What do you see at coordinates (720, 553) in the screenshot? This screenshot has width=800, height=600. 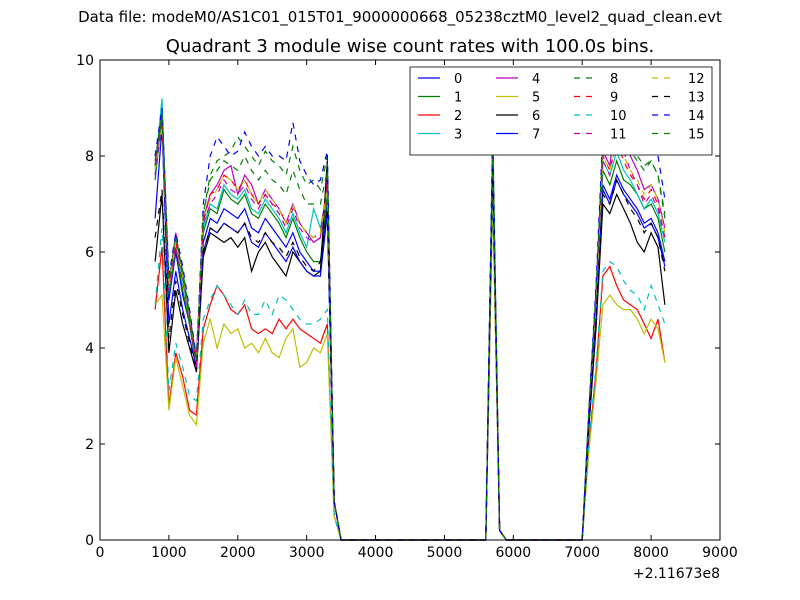 I see `x-tick-label: 9000` at bounding box center [720, 553].